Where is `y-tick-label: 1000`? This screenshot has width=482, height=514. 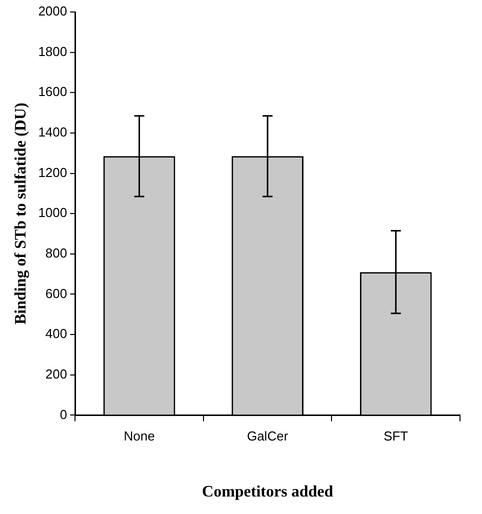 y-tick-label: 1000 is located at coordinates (53, 212).